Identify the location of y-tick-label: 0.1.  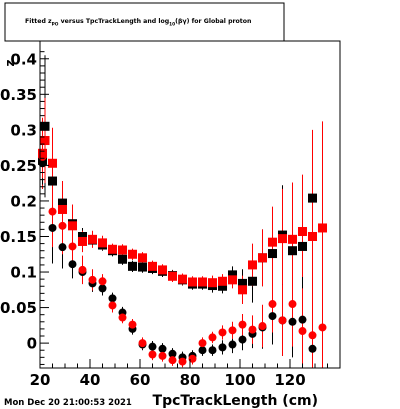
(23, 273).